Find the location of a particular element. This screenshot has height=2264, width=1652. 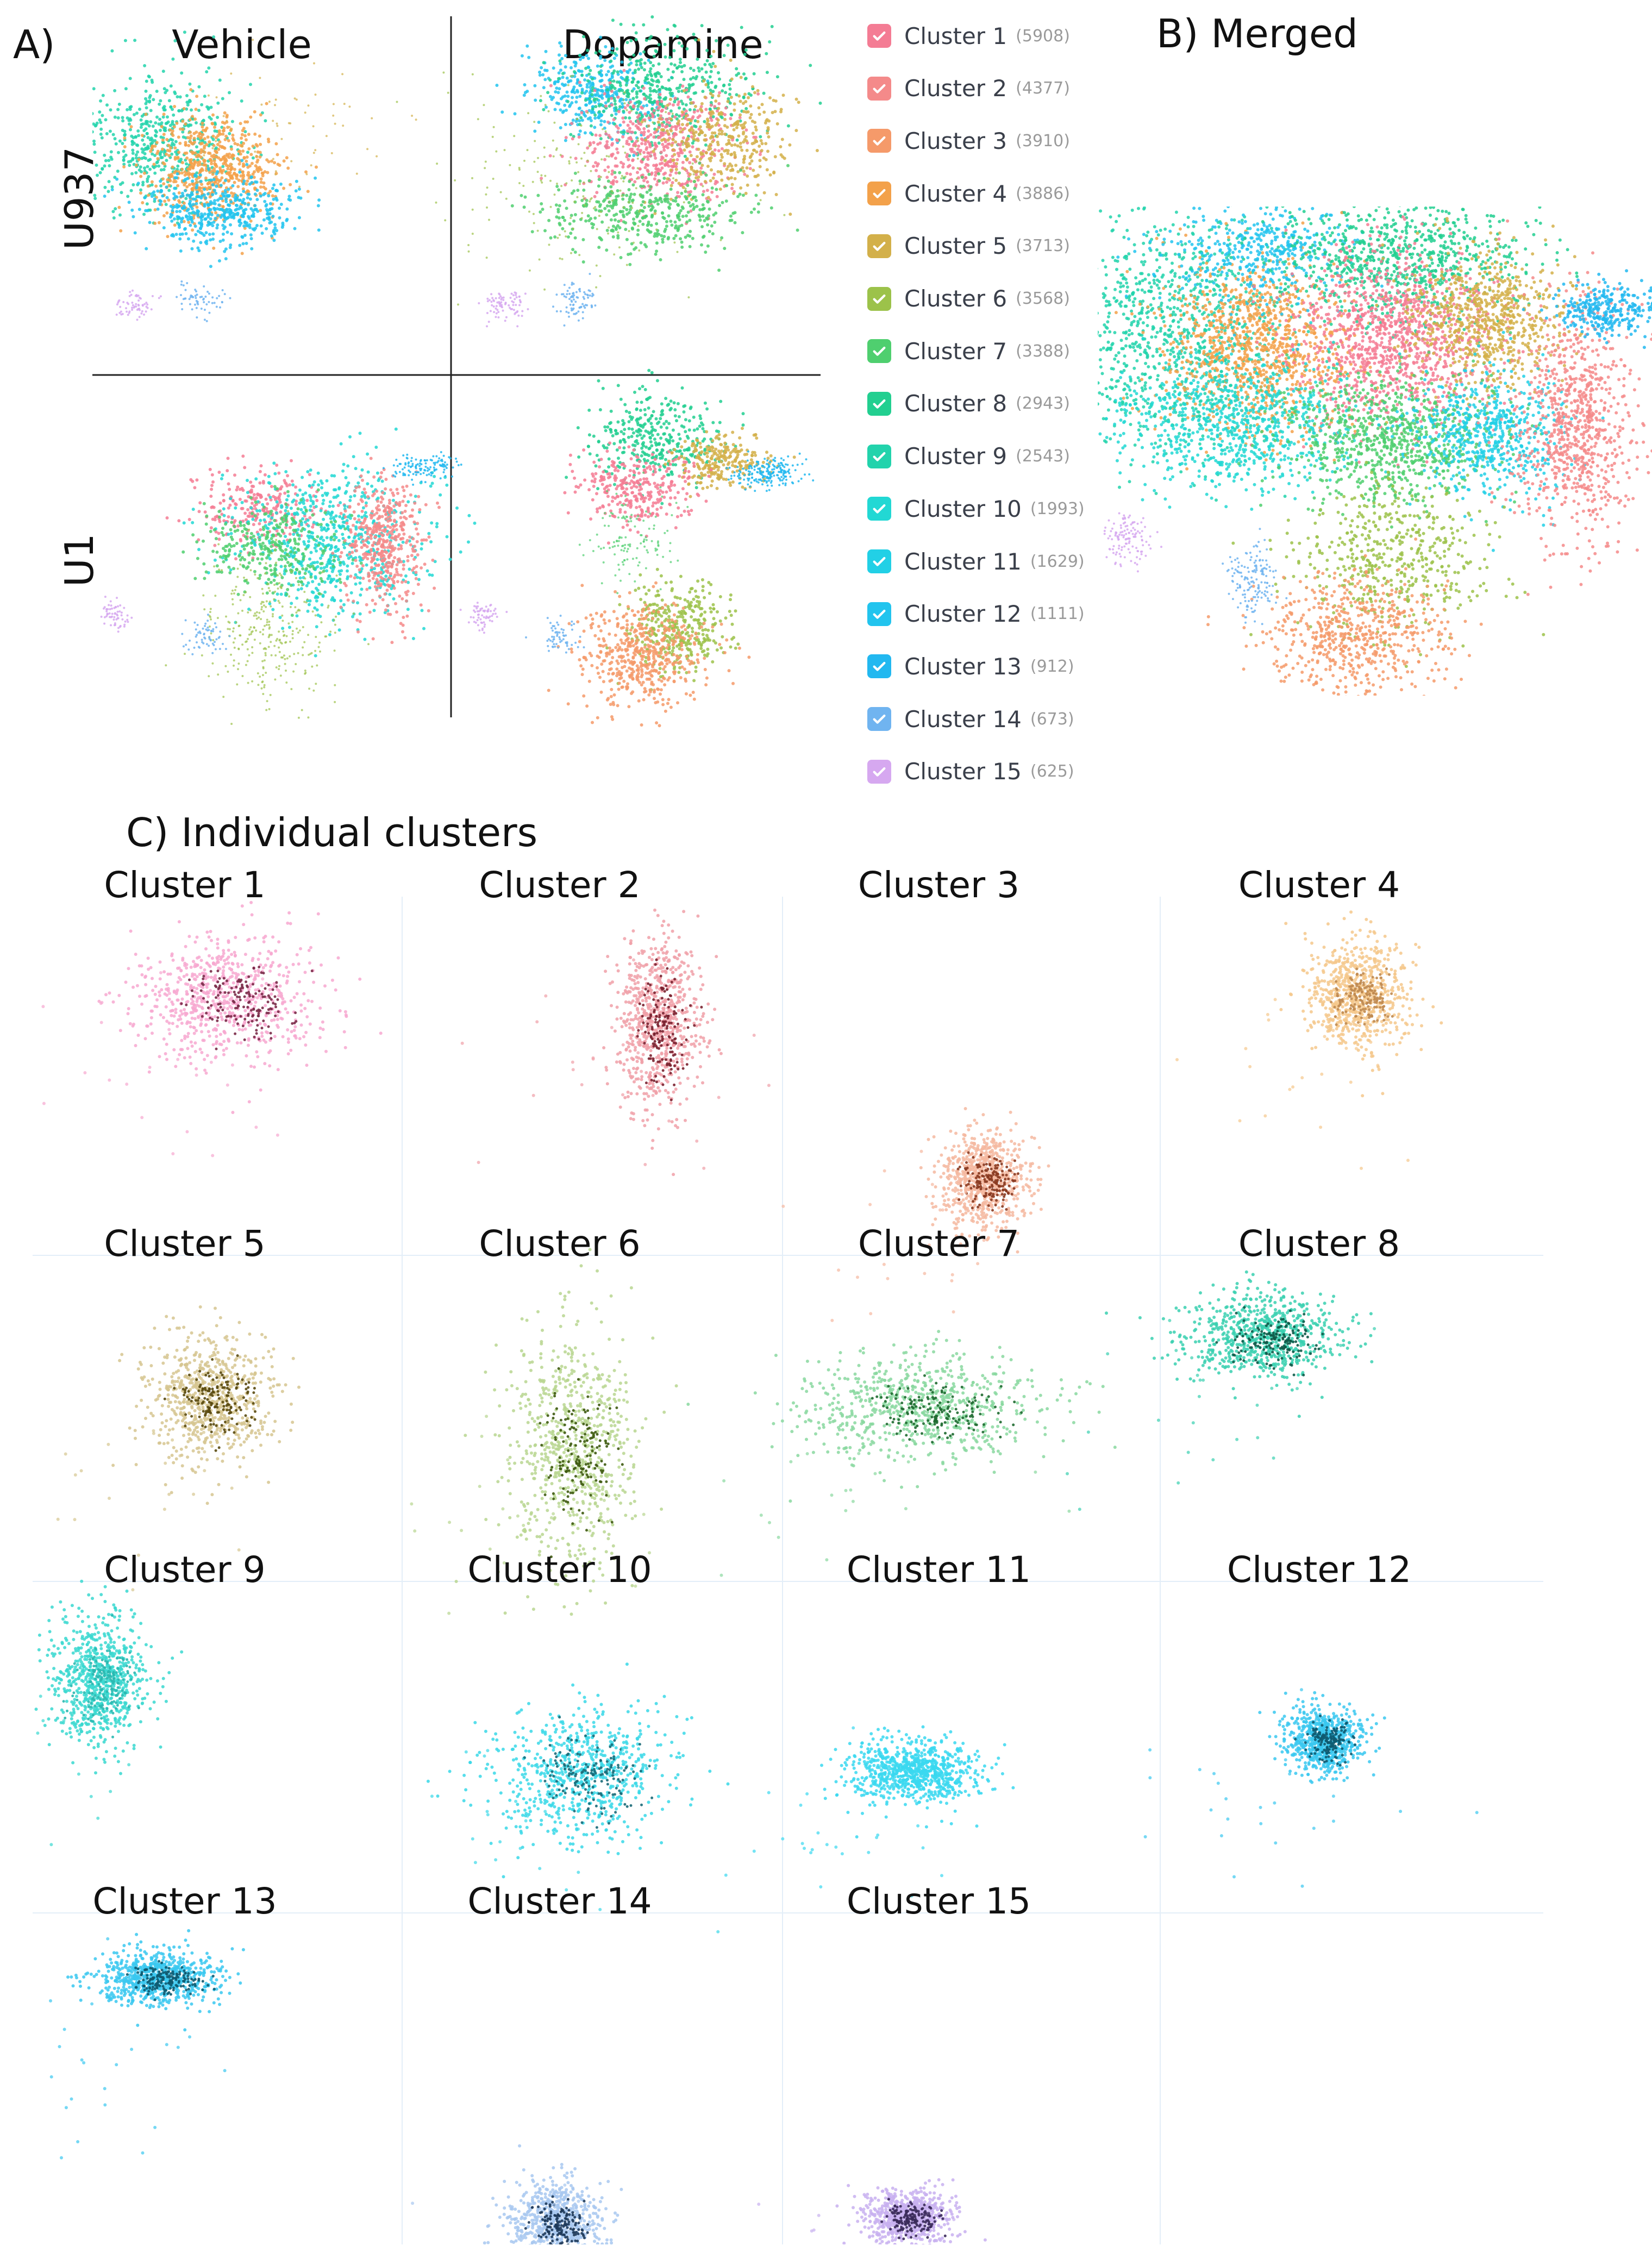

legend-count: (2543) is located at coordinates (1043, 457).